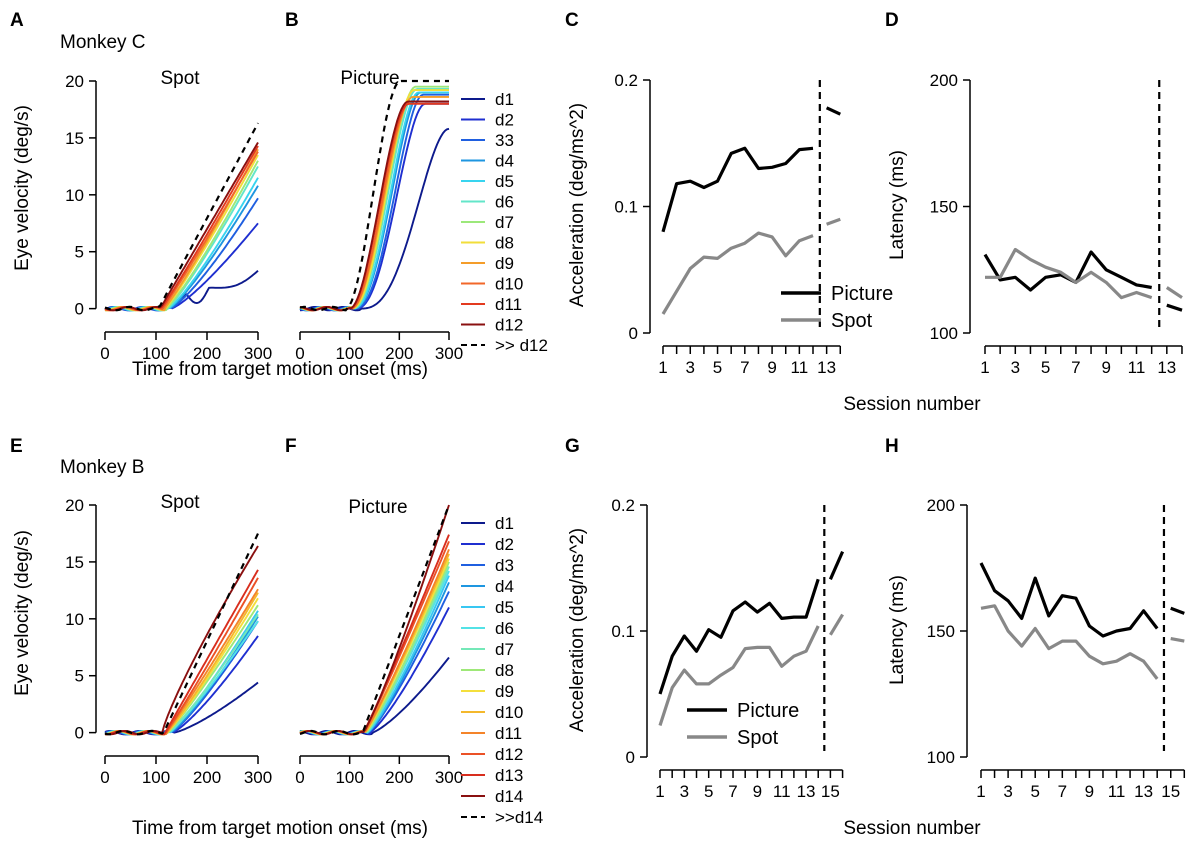 The width and height of the screenshot is (1200, 845). Describe the element at coordinates (980, 791) in the screenshot. I see `panel-h-x-tick-label: 1` at that location.